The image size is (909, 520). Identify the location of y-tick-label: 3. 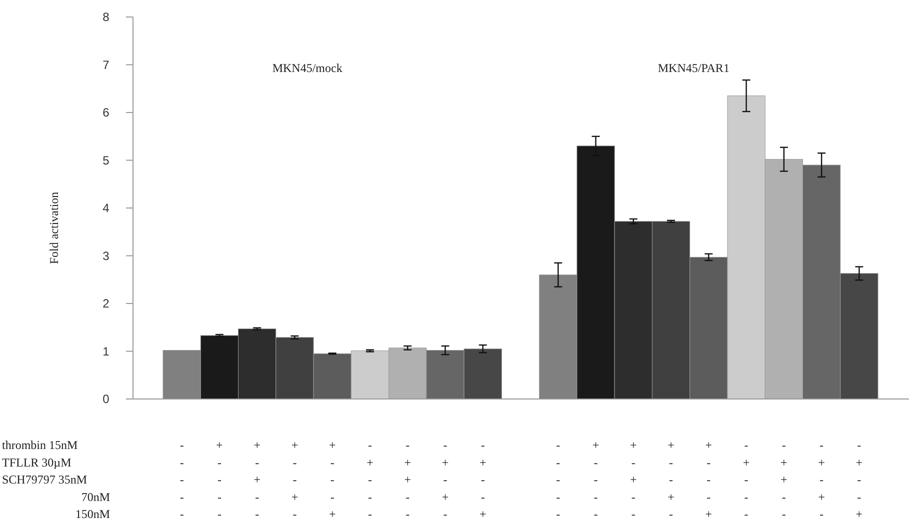
(106, 255).